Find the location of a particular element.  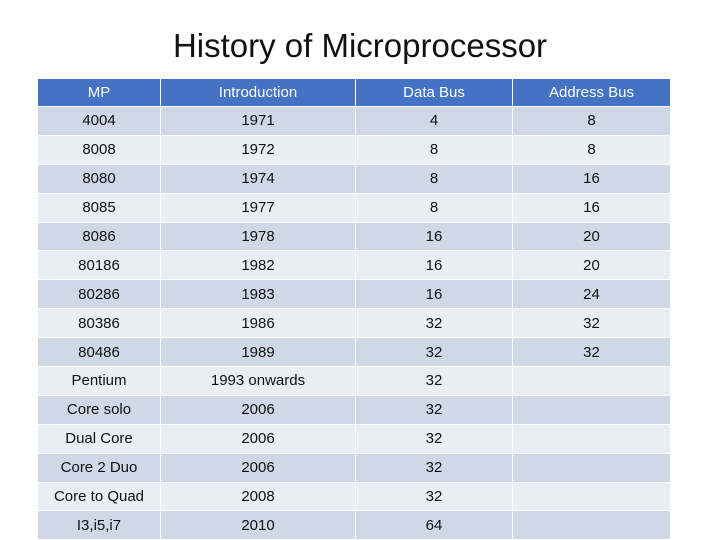

table-cell: 2008 is located at coordinates (258, 496).